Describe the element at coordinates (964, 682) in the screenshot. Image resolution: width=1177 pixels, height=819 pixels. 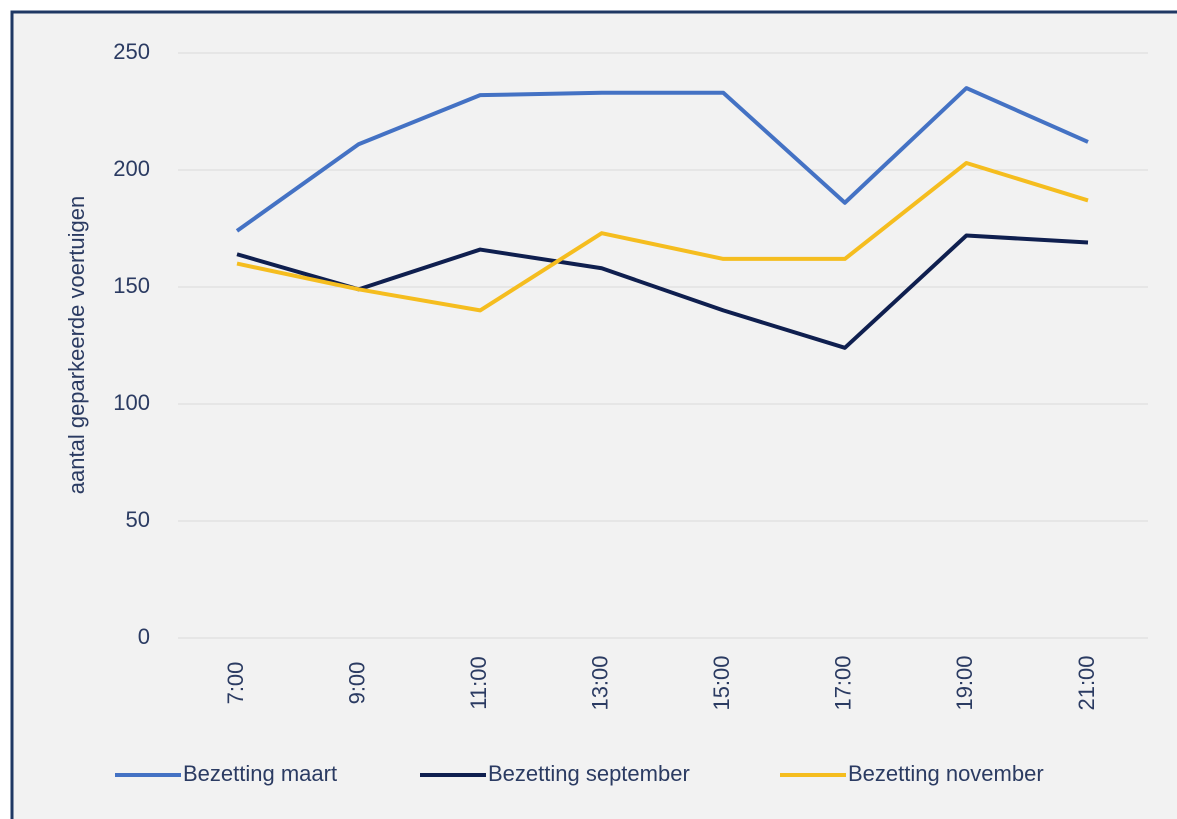
I see `x-tick-label: 19:00` at that location.